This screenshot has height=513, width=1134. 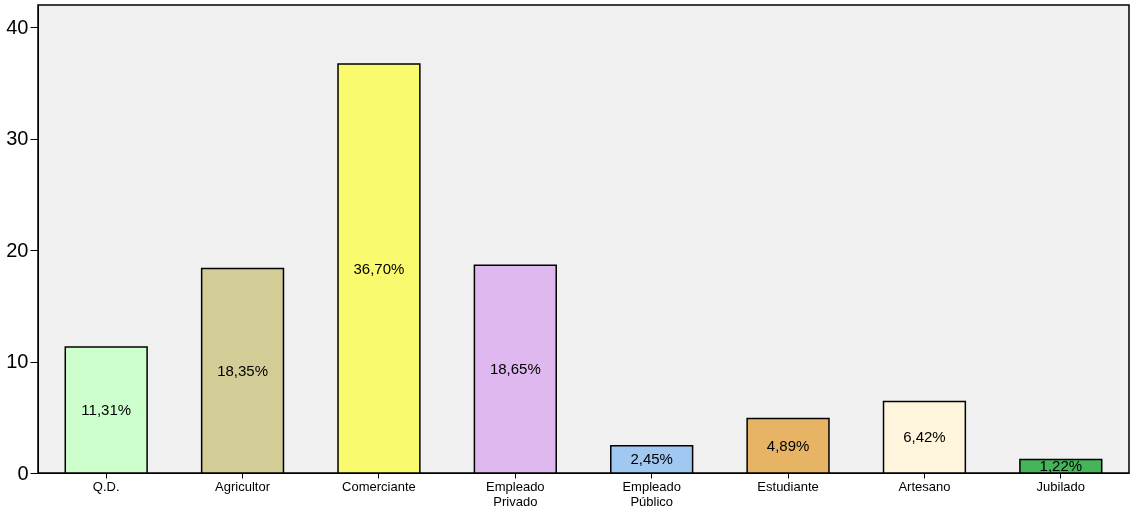 What do you see at coordinates (788, 445) in the screenshot?
I see `data-label: 4,89%` at bounding box center [788, 445].